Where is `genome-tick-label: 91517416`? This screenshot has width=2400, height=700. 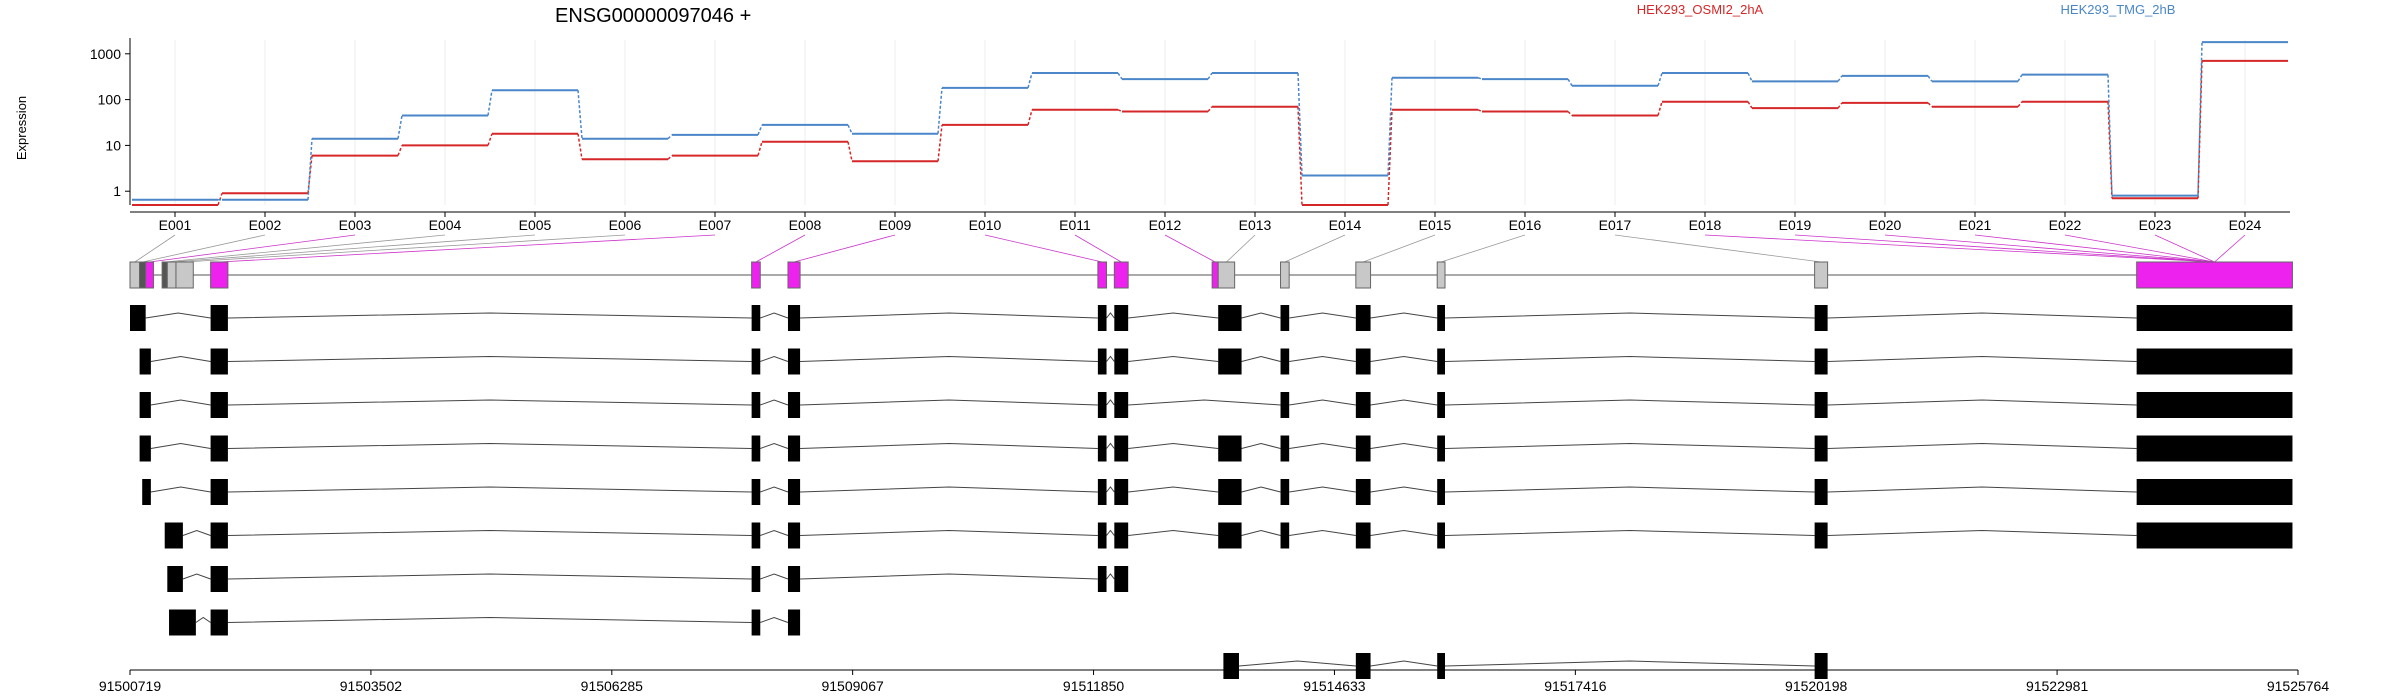 genome-tick-label: 91517416 is located at coordinates (1575, 686).